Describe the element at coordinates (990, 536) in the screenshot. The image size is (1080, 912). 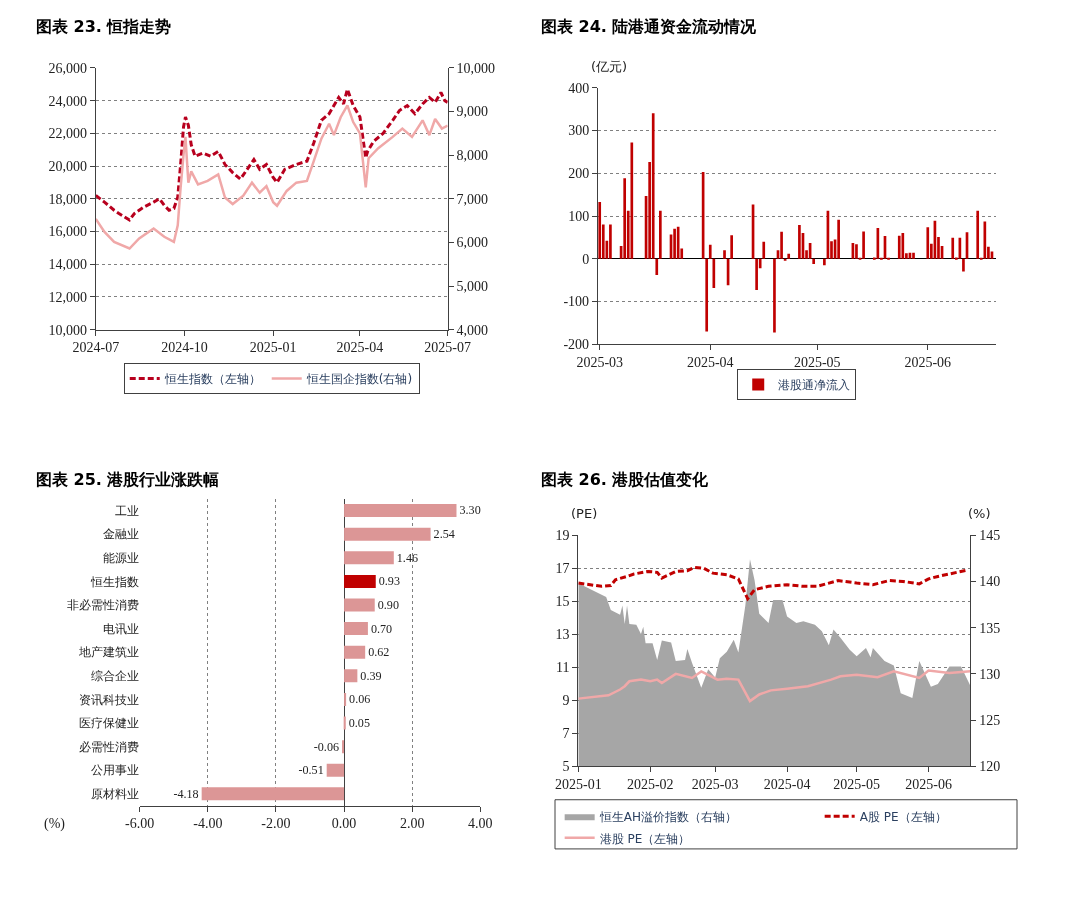
I see `y2-tick-label: 145` at that location.